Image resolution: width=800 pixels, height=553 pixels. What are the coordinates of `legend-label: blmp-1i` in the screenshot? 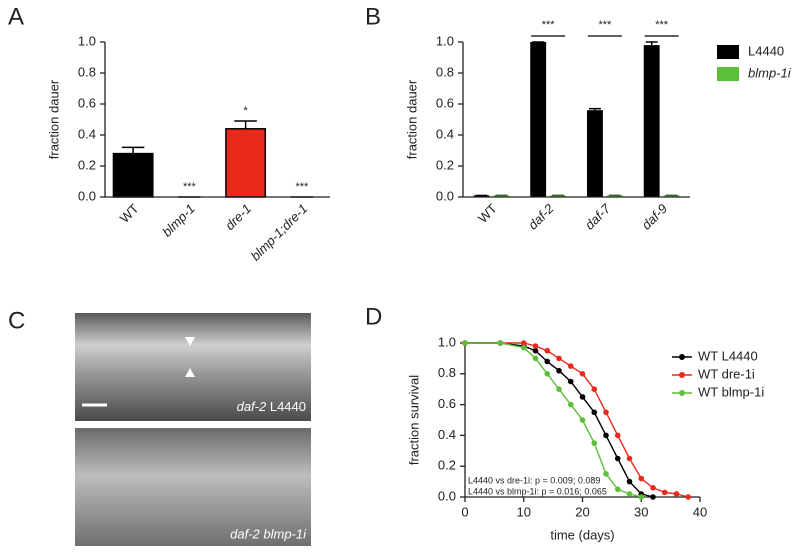 It's located at (770, 72).